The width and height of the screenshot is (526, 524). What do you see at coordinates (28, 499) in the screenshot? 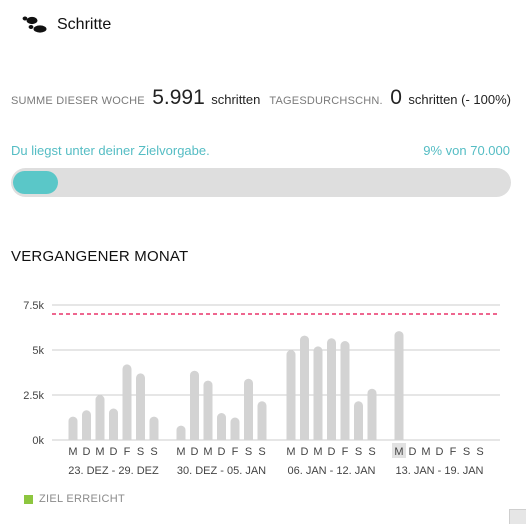
I see `legend-swatch` at bounding box center [28, 499].